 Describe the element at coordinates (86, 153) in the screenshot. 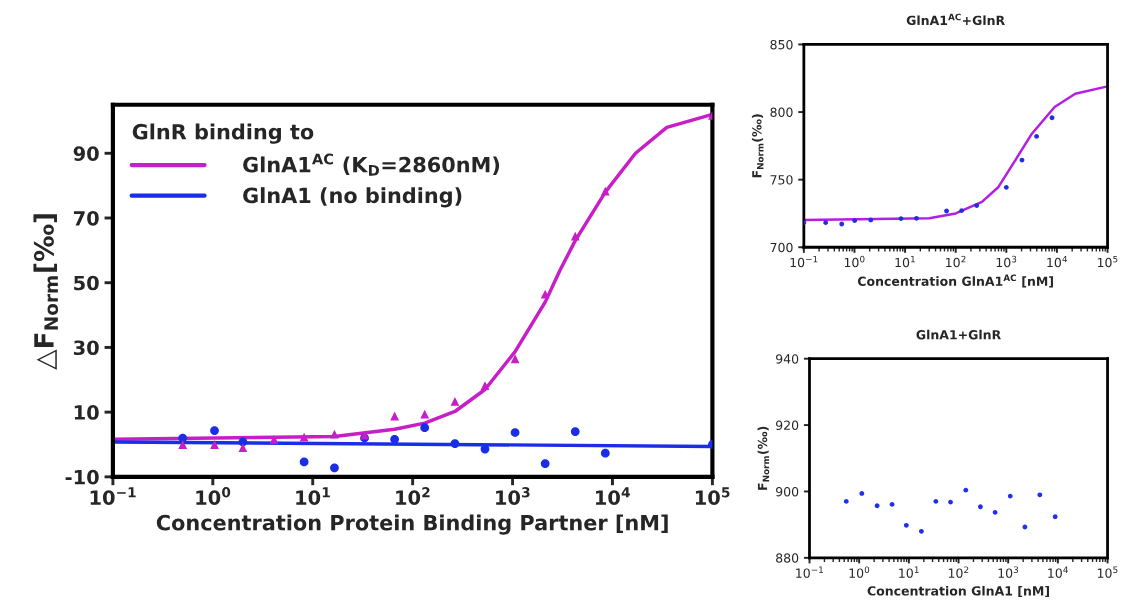

I see `y-tick-label: 90` at that location.